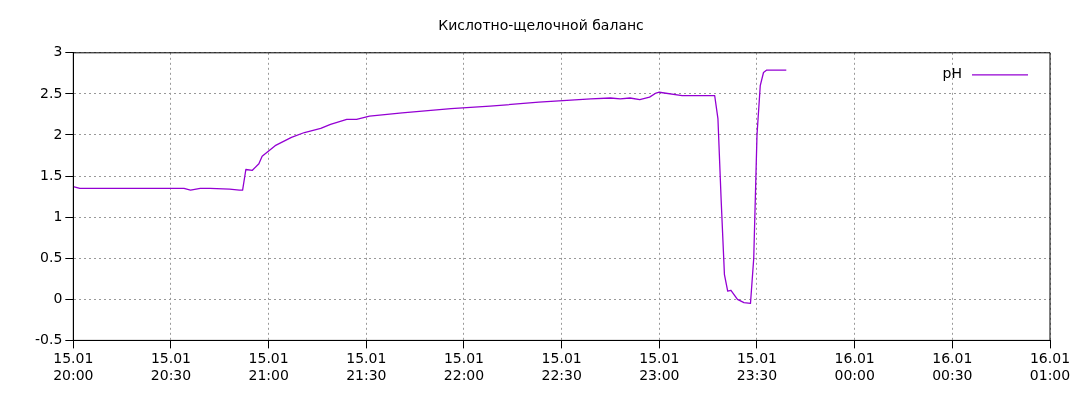 This screenshot has width=1085, height=396. What do you see at coordinates (58, 297) in the screenshot?
I see `y-tick-label: 0` at bounding box center [58, 297].